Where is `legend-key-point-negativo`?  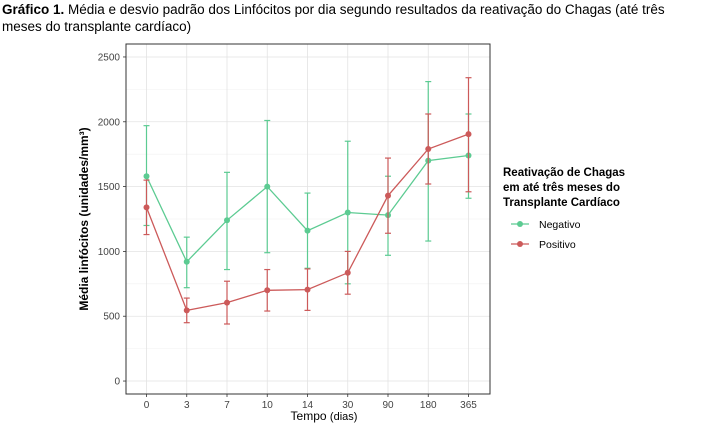
legend-key-point-negativo is located at coordinates (520, 224).